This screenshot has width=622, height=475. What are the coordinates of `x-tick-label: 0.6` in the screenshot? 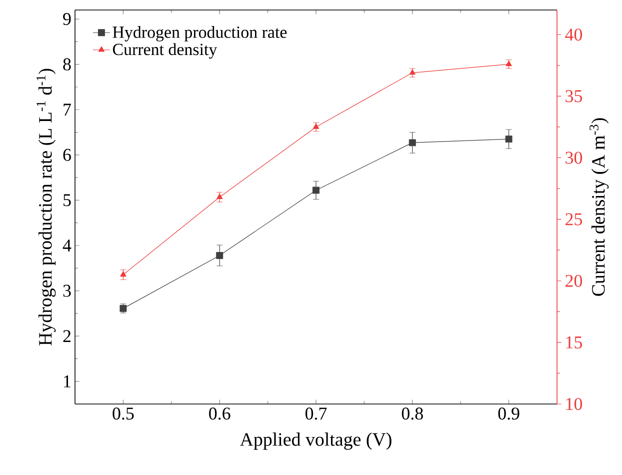 It's located at (219, 414).